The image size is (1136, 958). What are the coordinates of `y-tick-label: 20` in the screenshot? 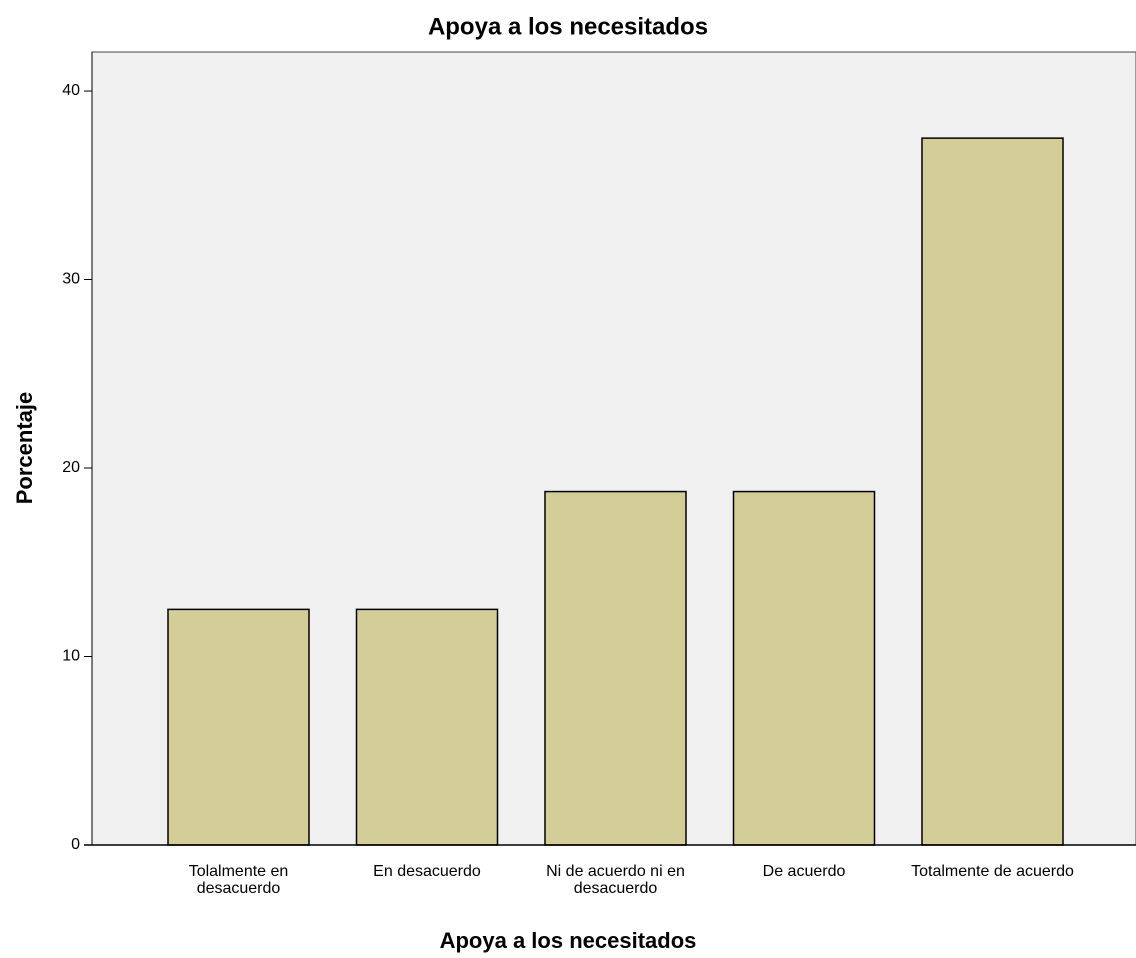 It's located at (71, 467).